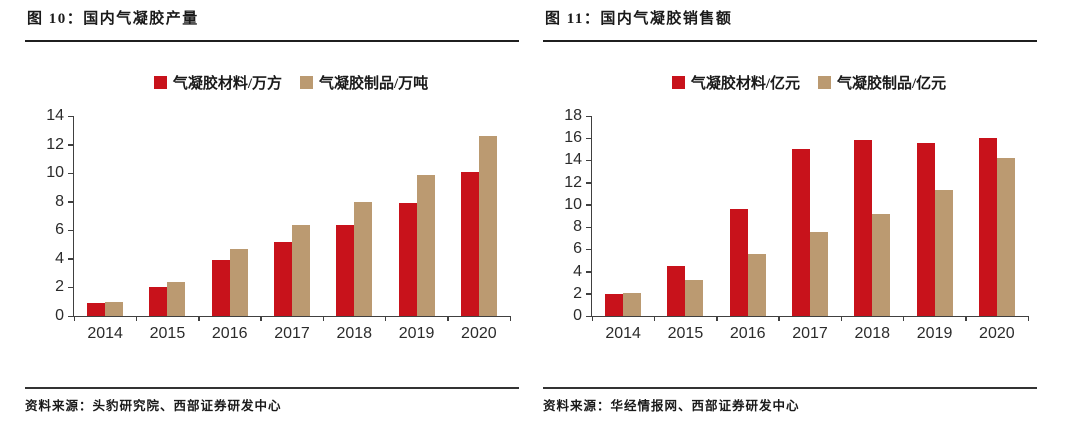  I want to click on legend-item: 气凝胶材料/万方, so click(217, 82).